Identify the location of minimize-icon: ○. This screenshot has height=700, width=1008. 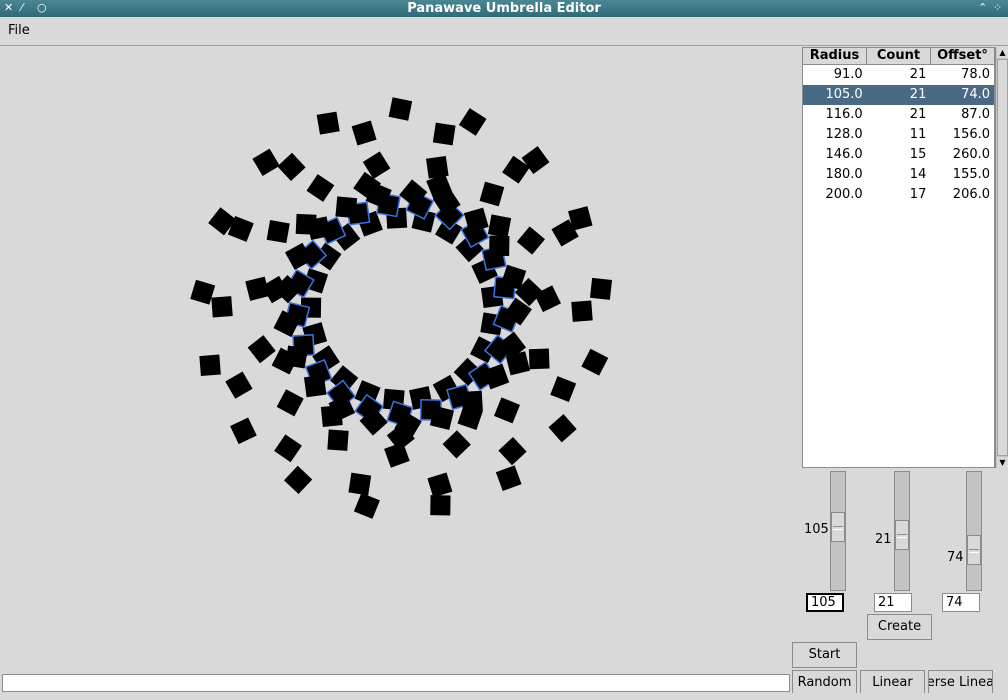
(42, 7).